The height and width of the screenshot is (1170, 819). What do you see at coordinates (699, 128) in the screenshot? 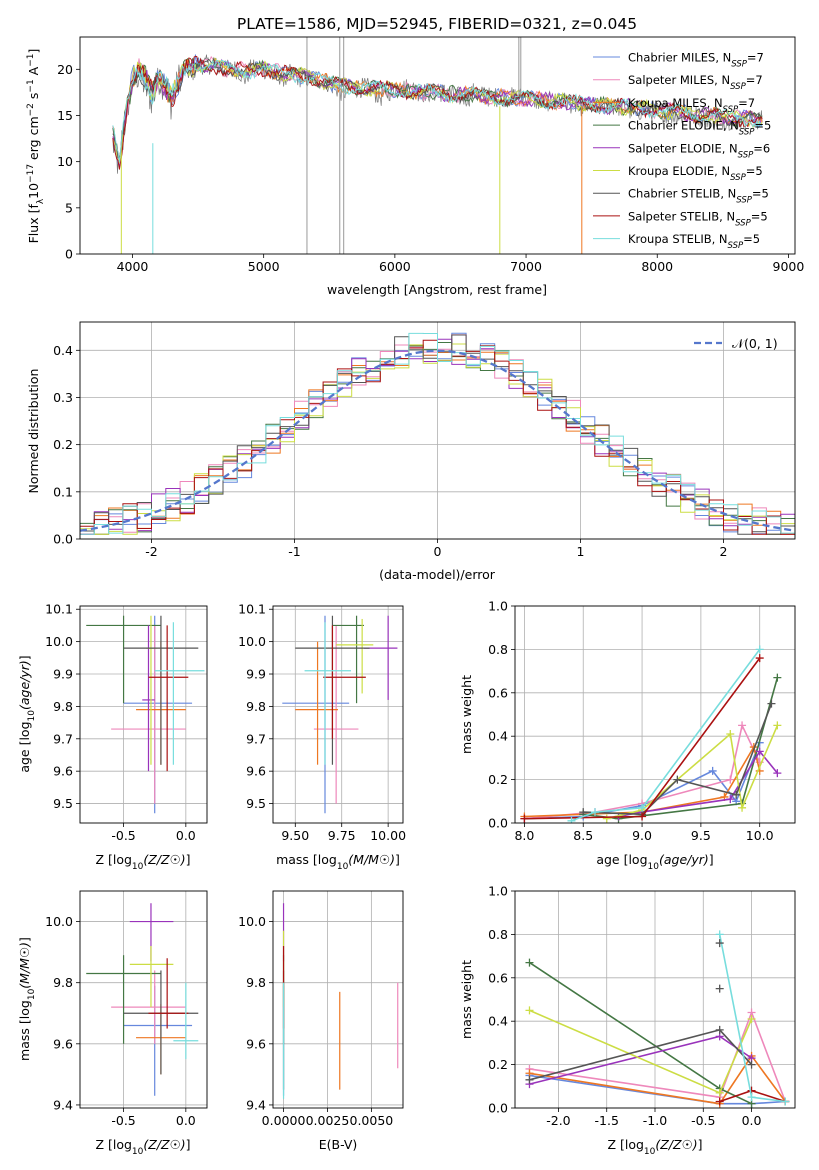
I see `legend-label: Chabrier ELODIE, NSSP=5` at bounding box center [699, 128].